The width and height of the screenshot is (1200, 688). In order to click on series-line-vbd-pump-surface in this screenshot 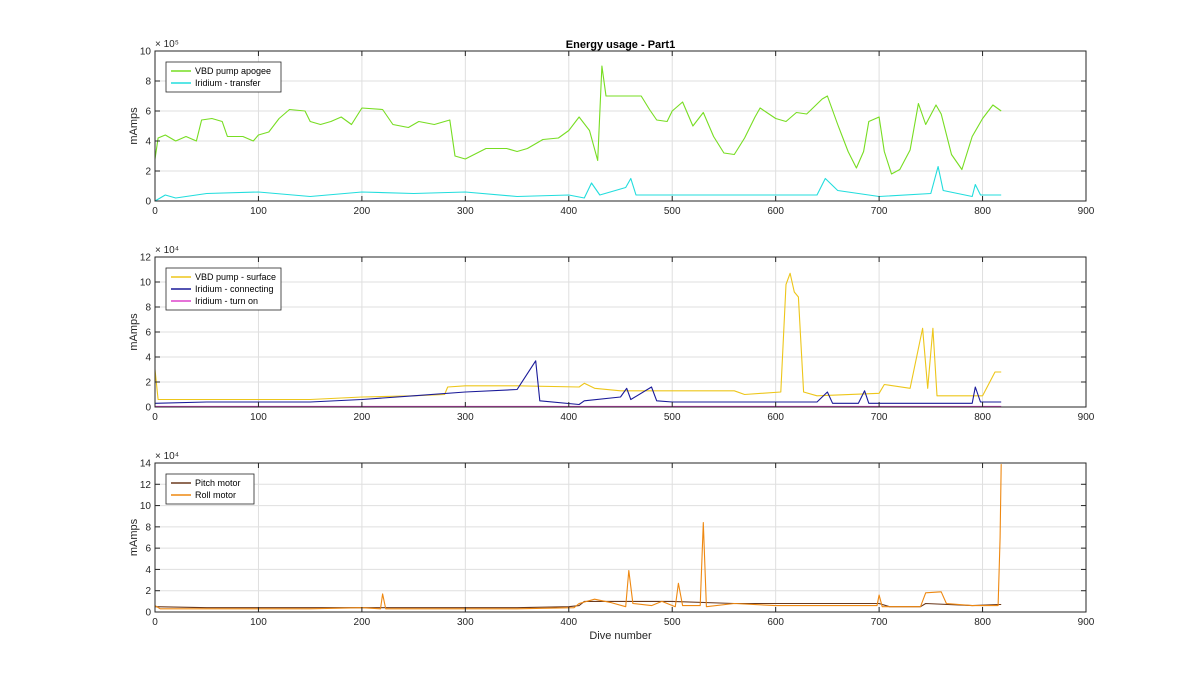, I will do `click(578, 336)`.